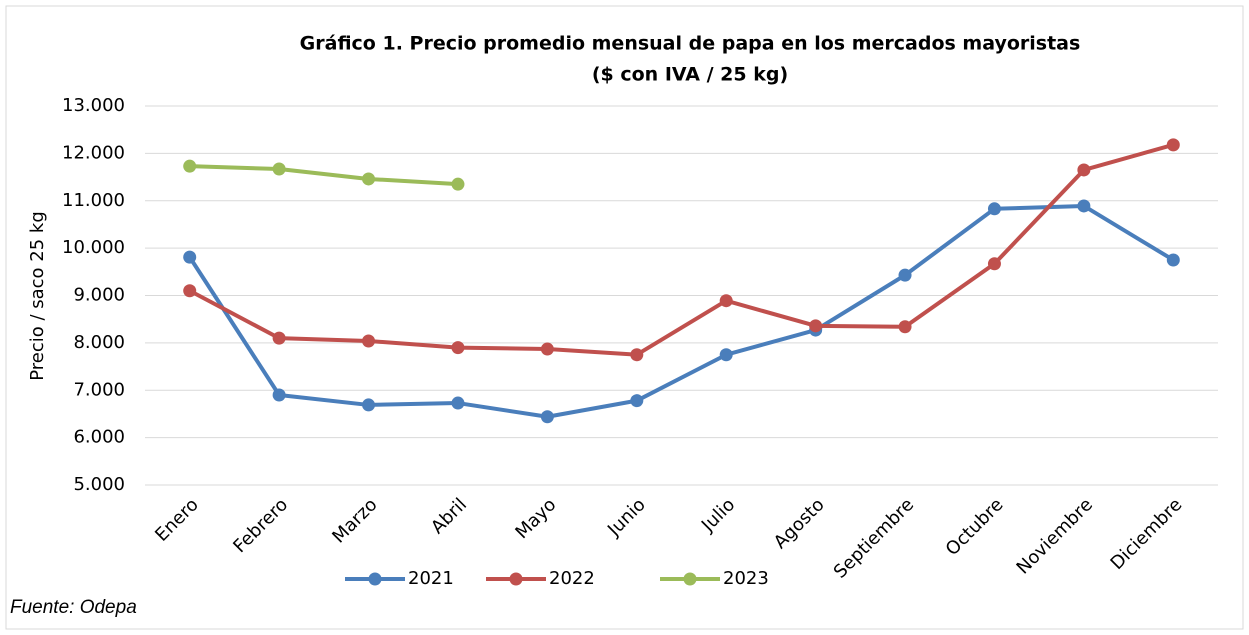  Describe the element at coordinates (99, 389) in the screenshot. I see `y-tick-label: 7.000` at that location.